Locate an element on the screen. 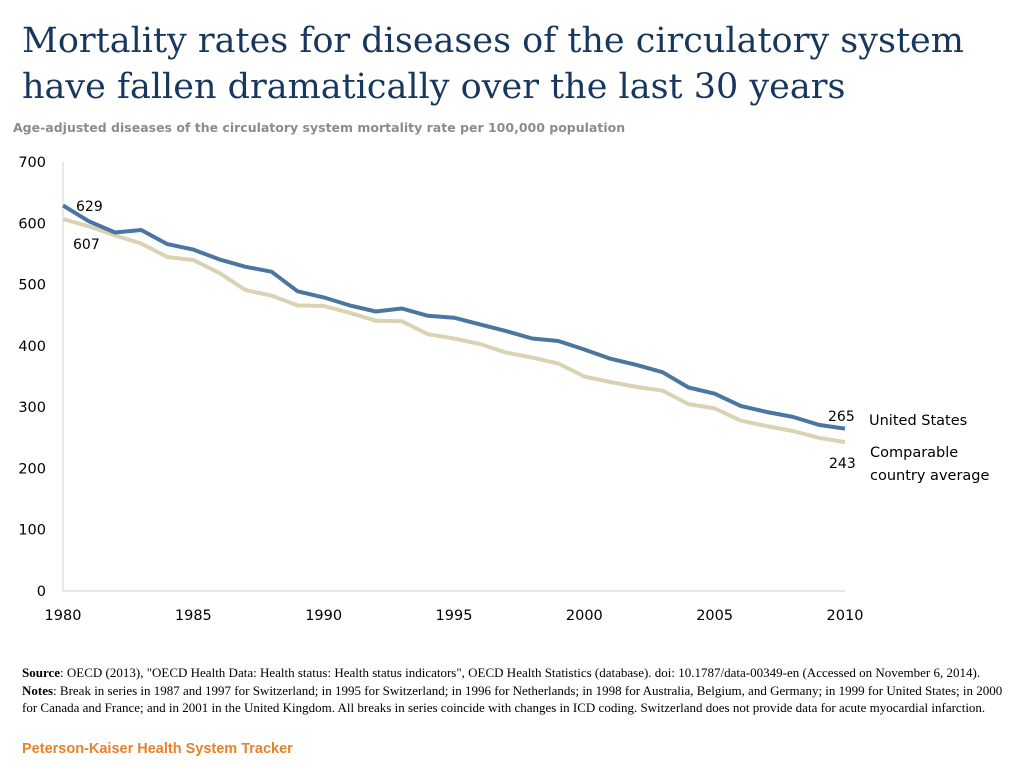 The height and width of the screenshot is (768, 1024). brand-label: Peterson-Kaiser Health System Tracker is located at coordinates (157, 749).